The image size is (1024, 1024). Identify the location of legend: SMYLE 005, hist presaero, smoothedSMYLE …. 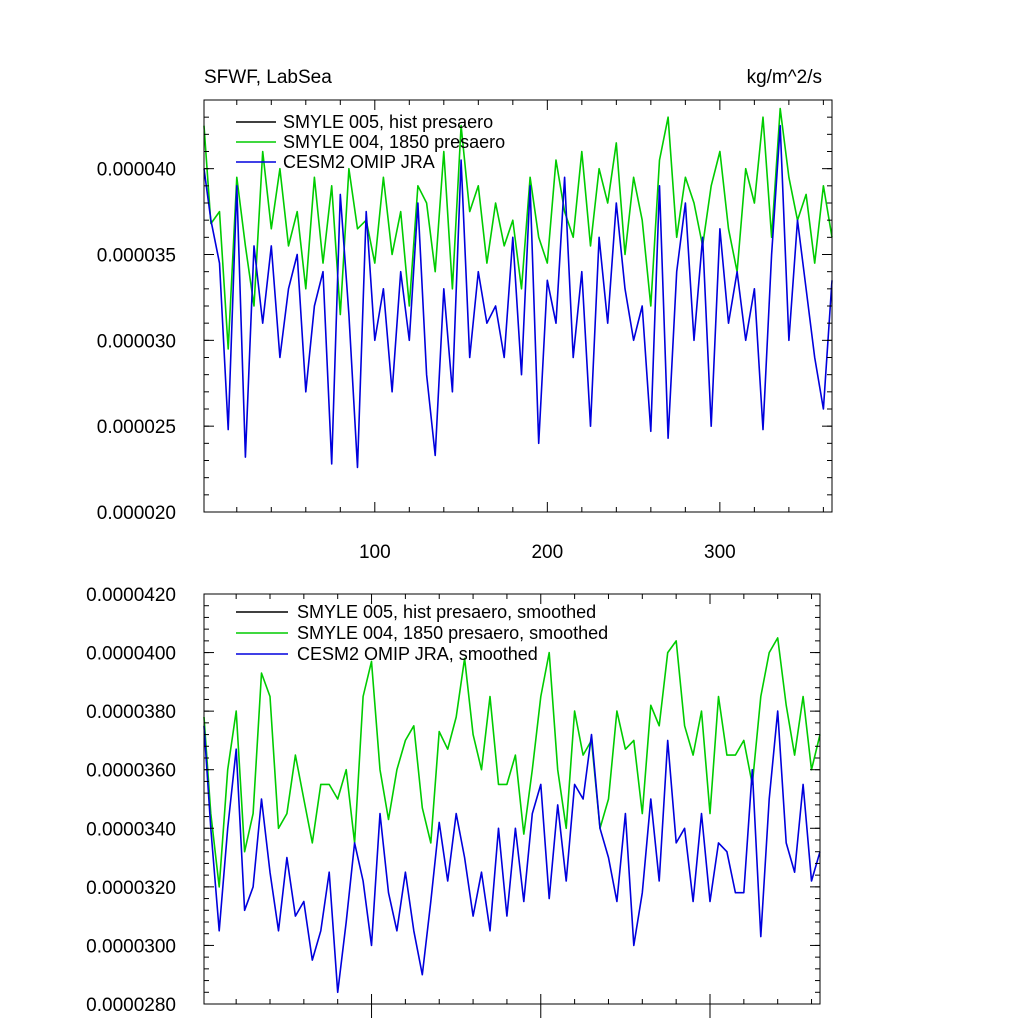
(422, 633).